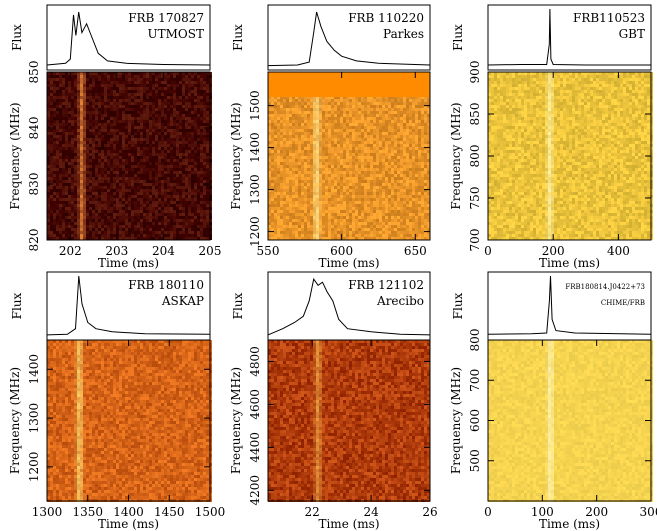  What do you see at coordinates (255, 490) in the screenshot?
I see `y-tick-label: 4200` at bounding box center [255, 490].